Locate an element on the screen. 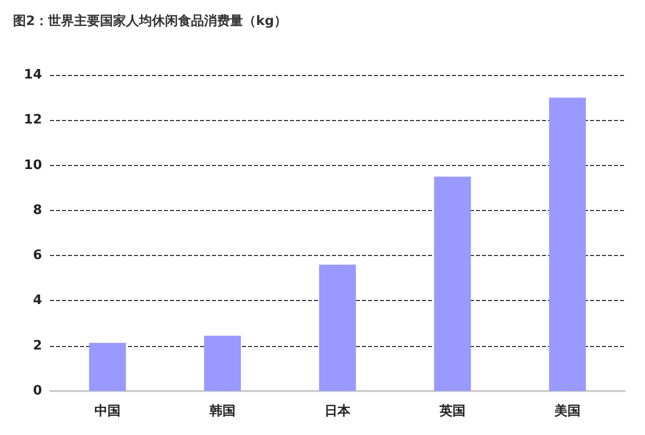 The height and width of the screenshot is (435, 645). y-tick-label: 14 is located at coordinates (33, 75).